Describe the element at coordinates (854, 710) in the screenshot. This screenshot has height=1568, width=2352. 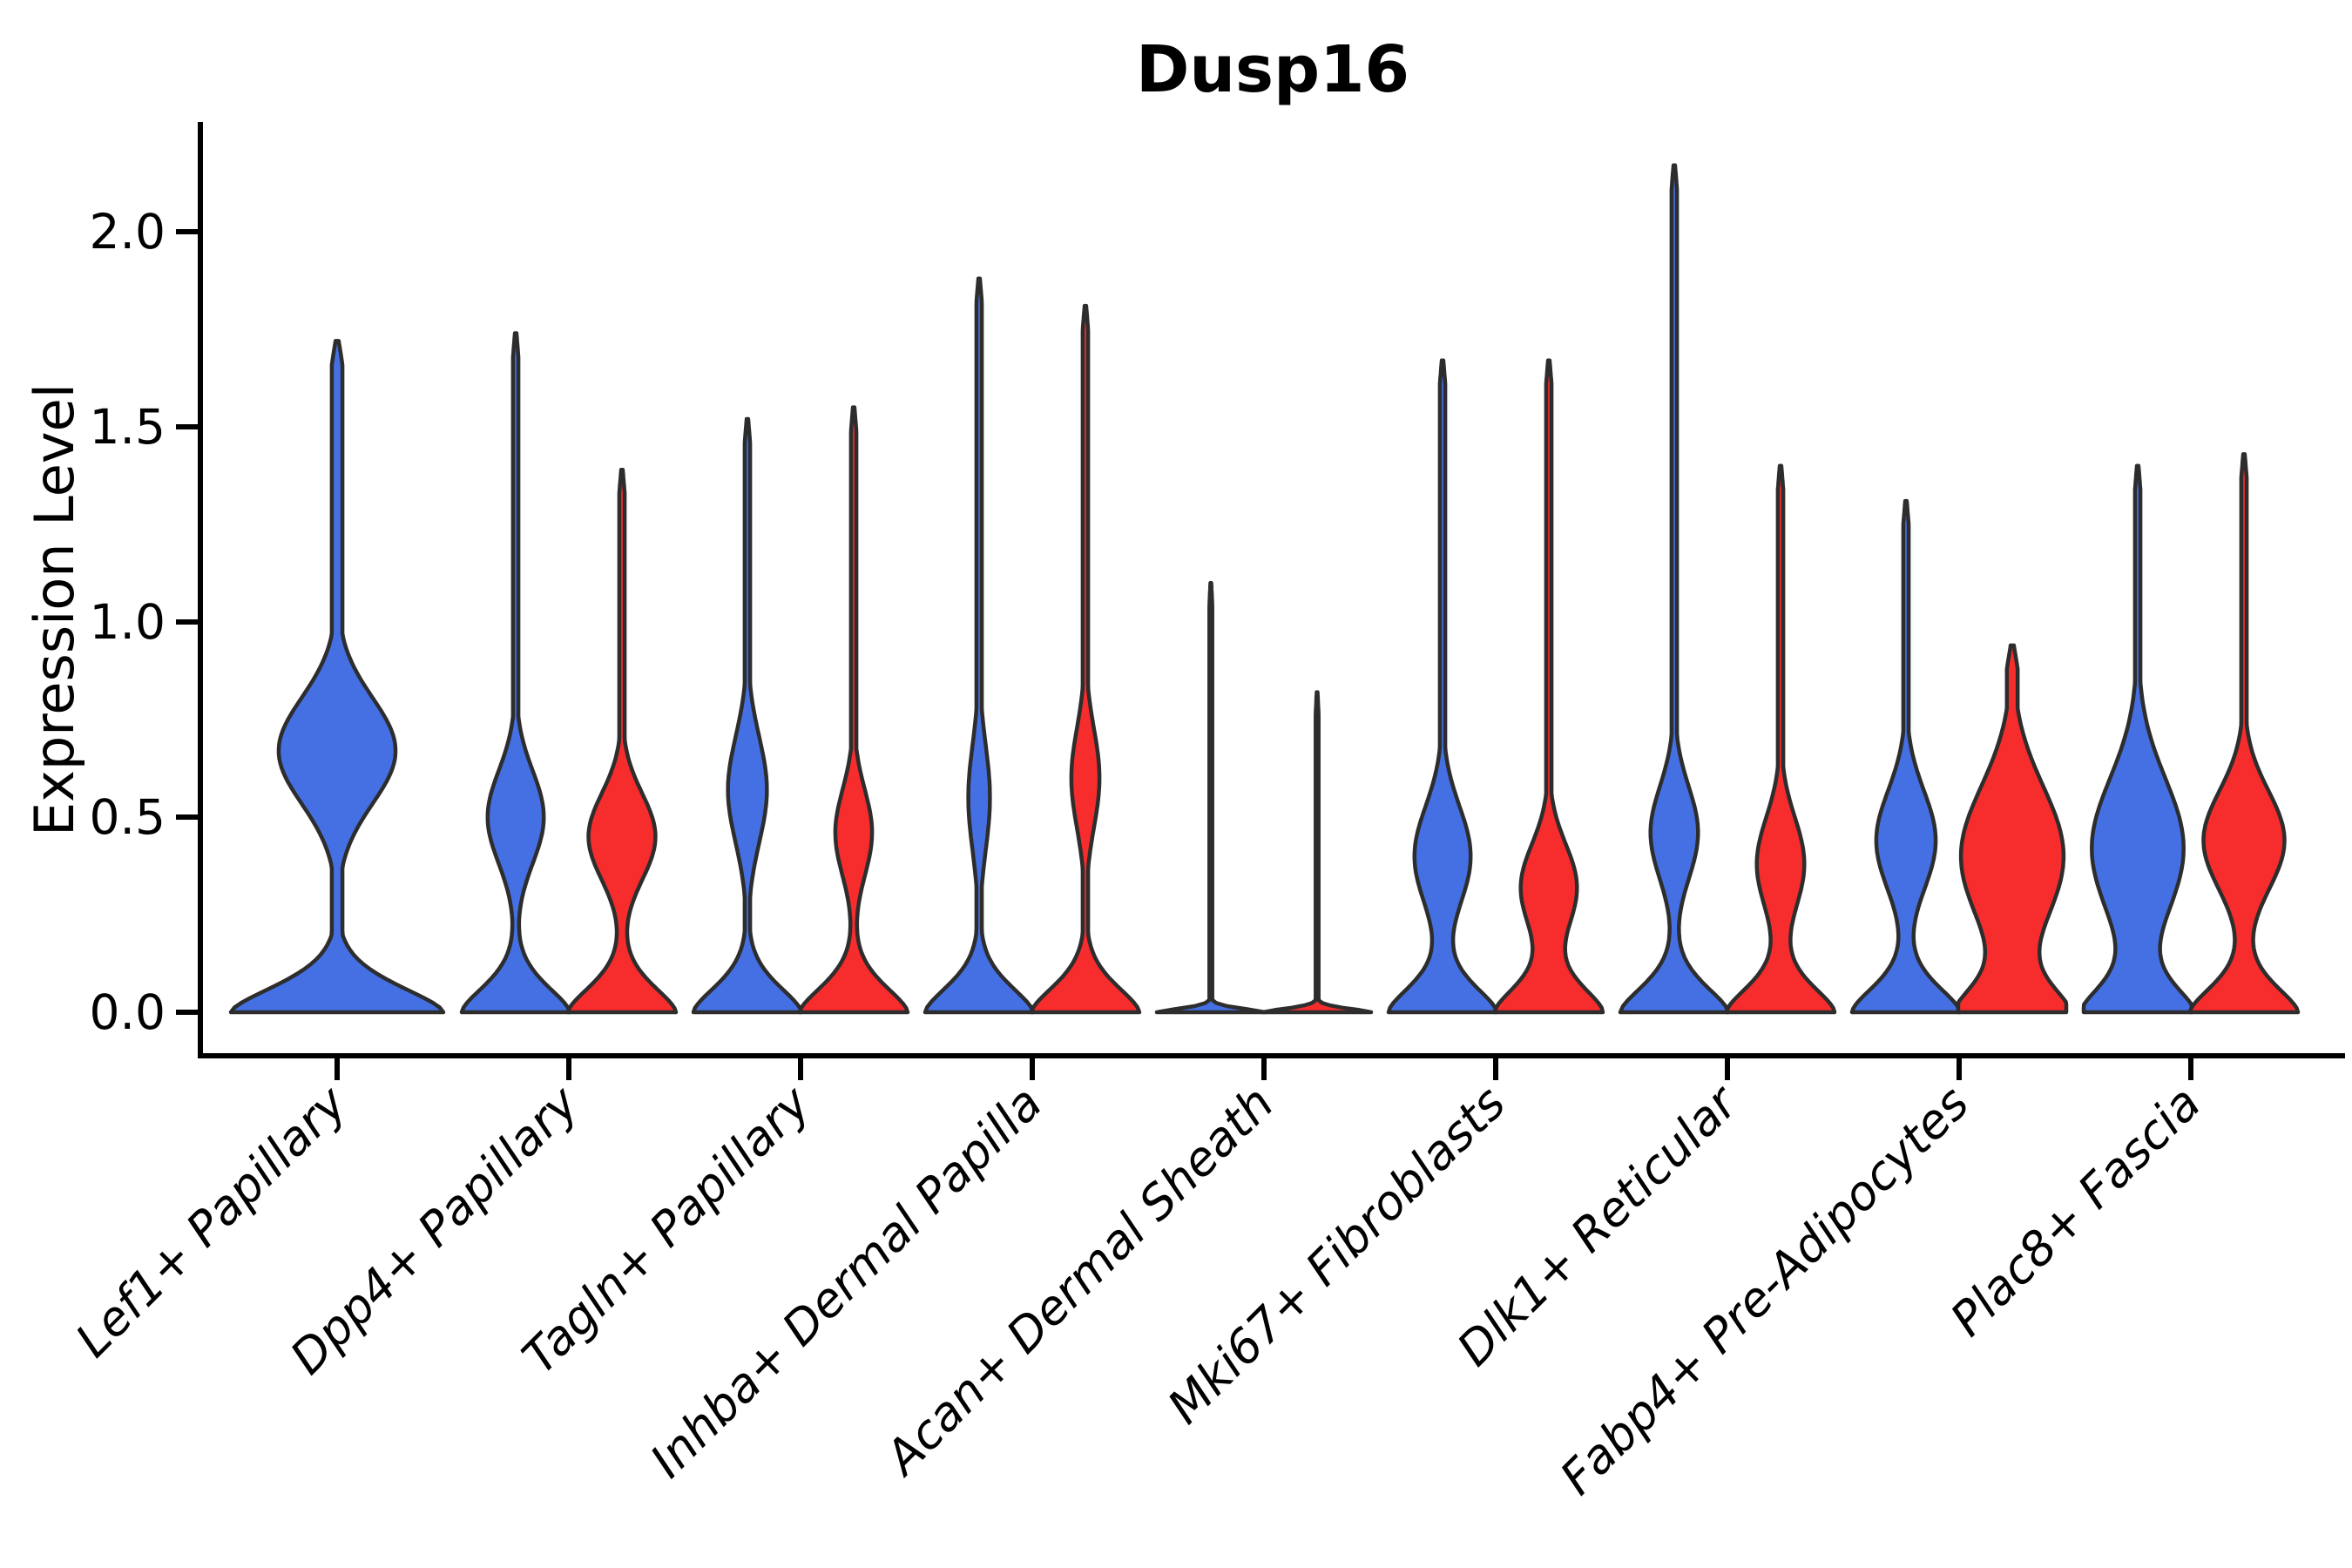
I see `violin-tagln-papillary-red` at that location.